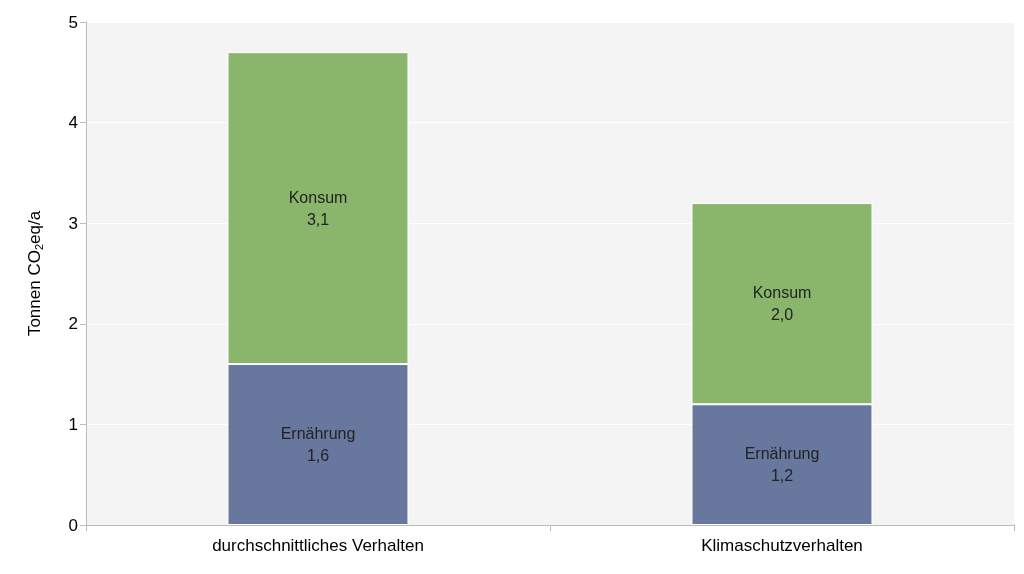 This screenshot has height=574, width=1024. I want to click on y-tick-label: 1, so click(73, 424).